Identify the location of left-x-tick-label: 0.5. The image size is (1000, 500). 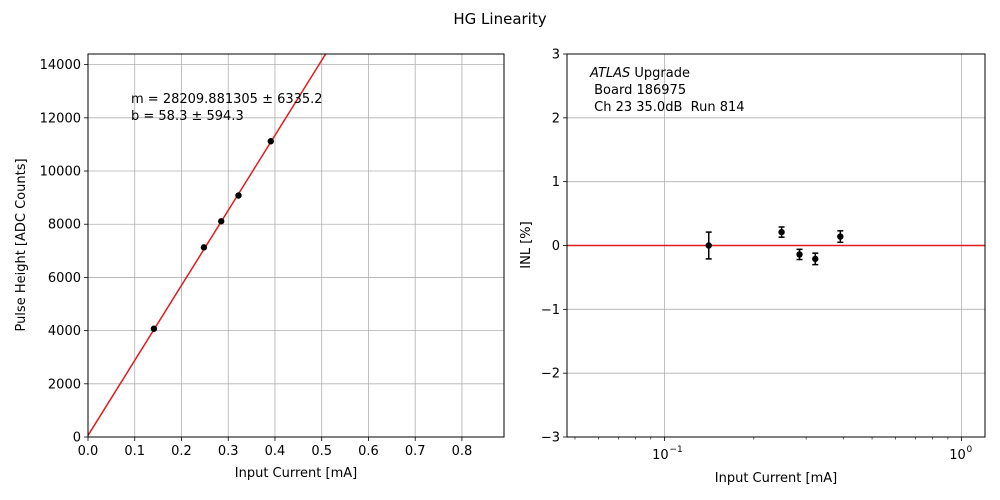
(321, 451).